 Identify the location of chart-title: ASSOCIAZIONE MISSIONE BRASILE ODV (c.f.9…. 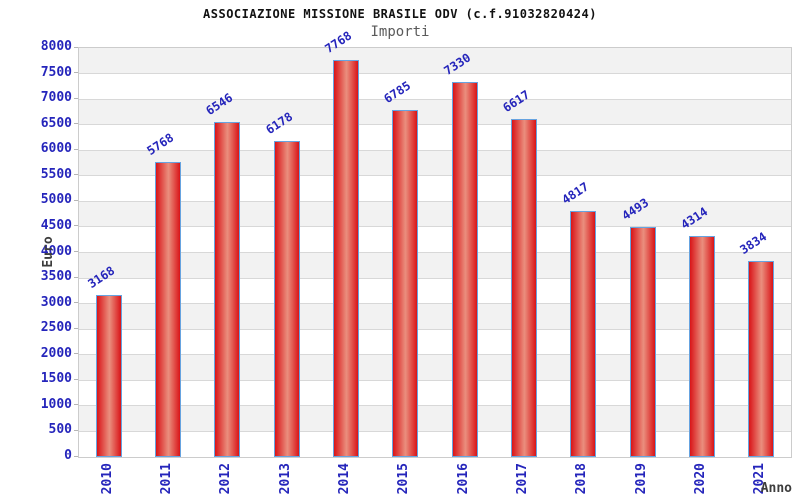
(400, 14).